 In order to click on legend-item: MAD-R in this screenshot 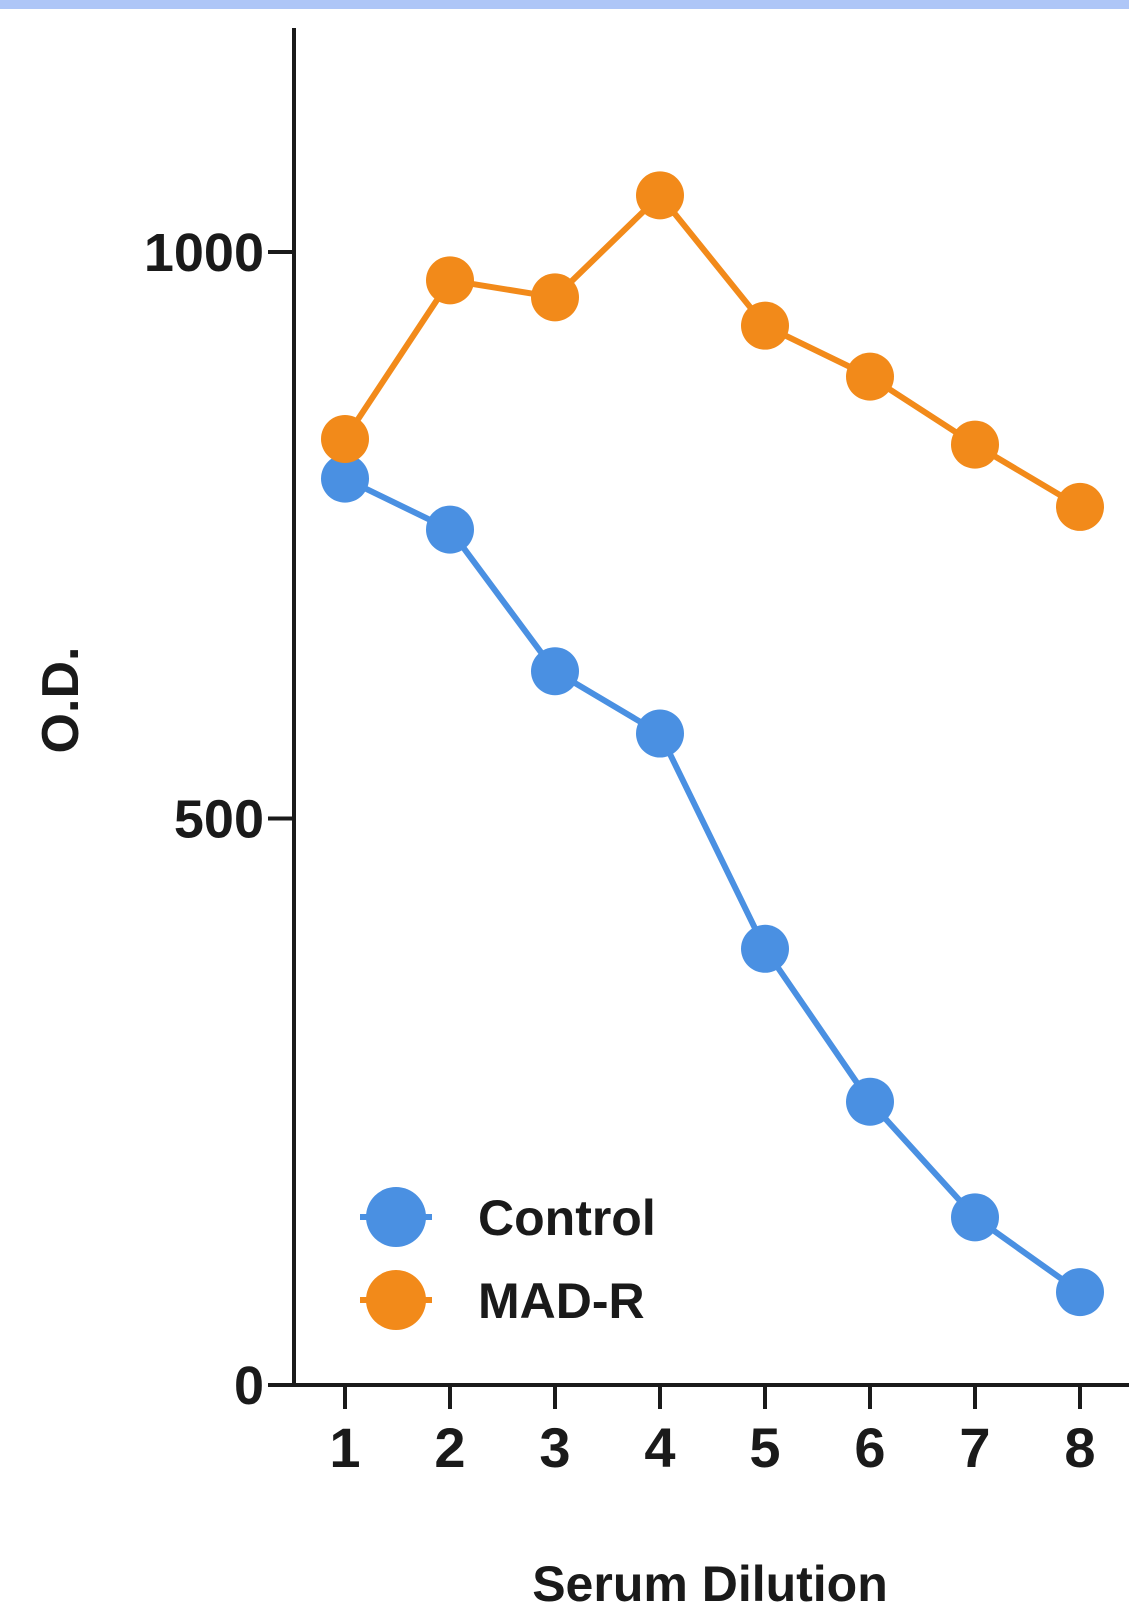, I will do `click(502, 1300)`.